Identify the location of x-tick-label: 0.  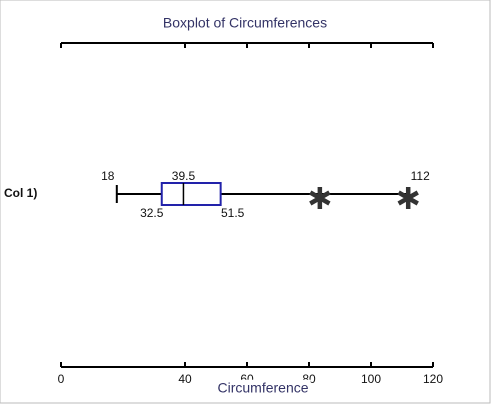
(61, 379).